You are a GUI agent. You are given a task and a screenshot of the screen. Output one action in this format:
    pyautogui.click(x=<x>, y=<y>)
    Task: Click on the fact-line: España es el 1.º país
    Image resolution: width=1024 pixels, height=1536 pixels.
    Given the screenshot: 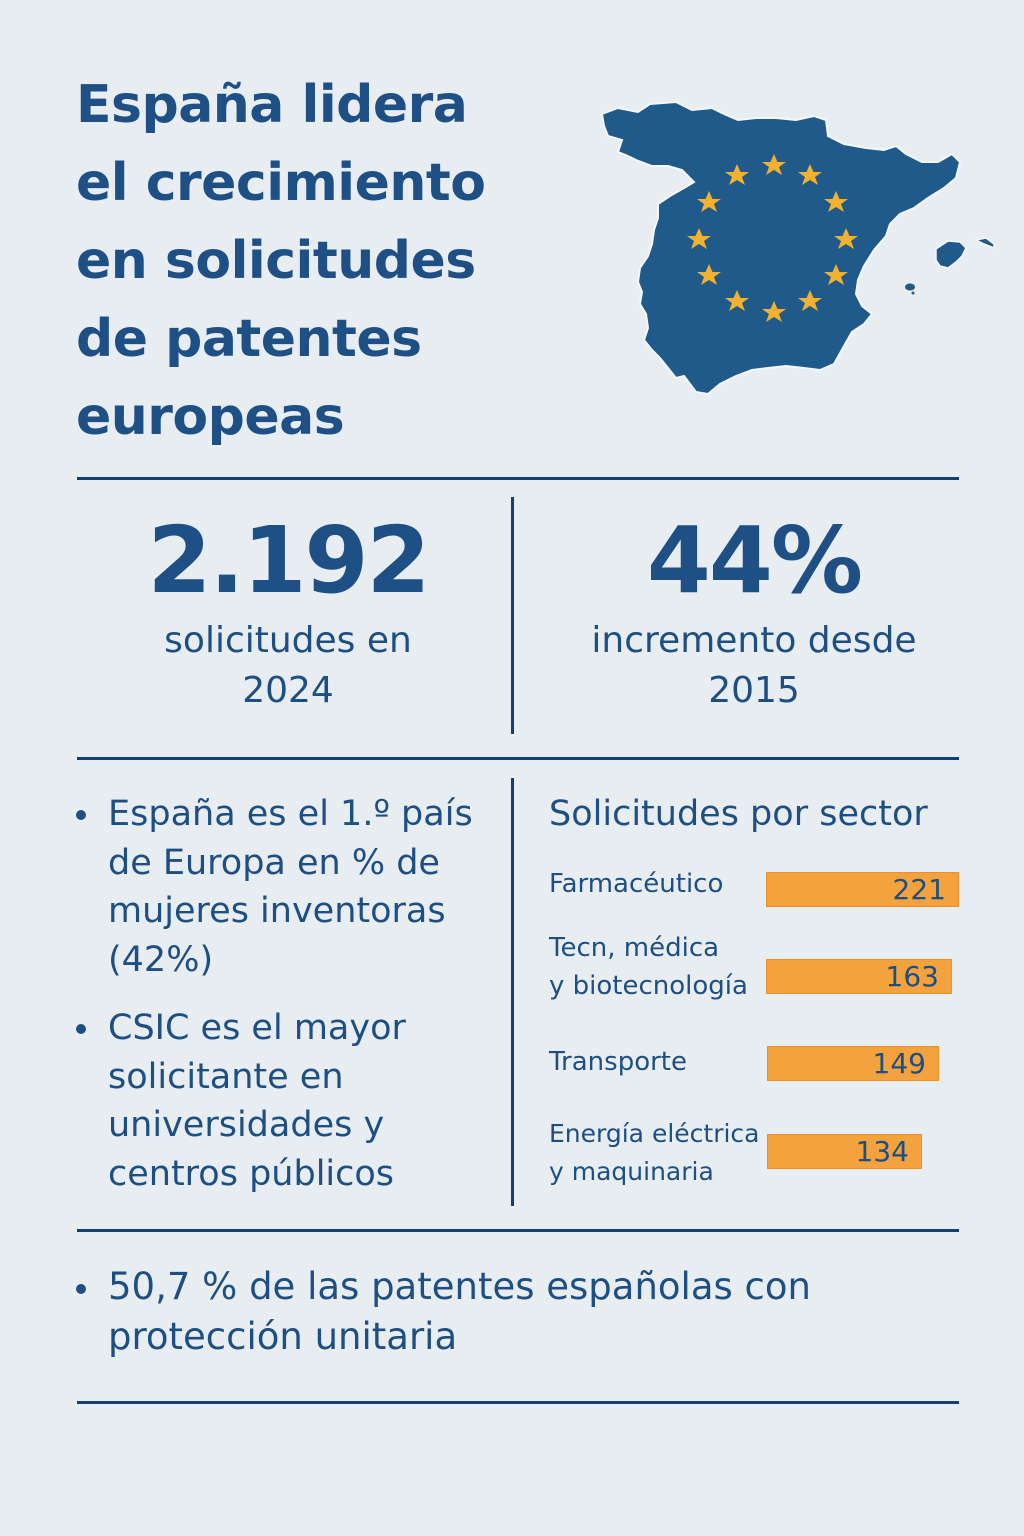 What is the action you would take?
    pyautogui.click(x=290, y=814)
    